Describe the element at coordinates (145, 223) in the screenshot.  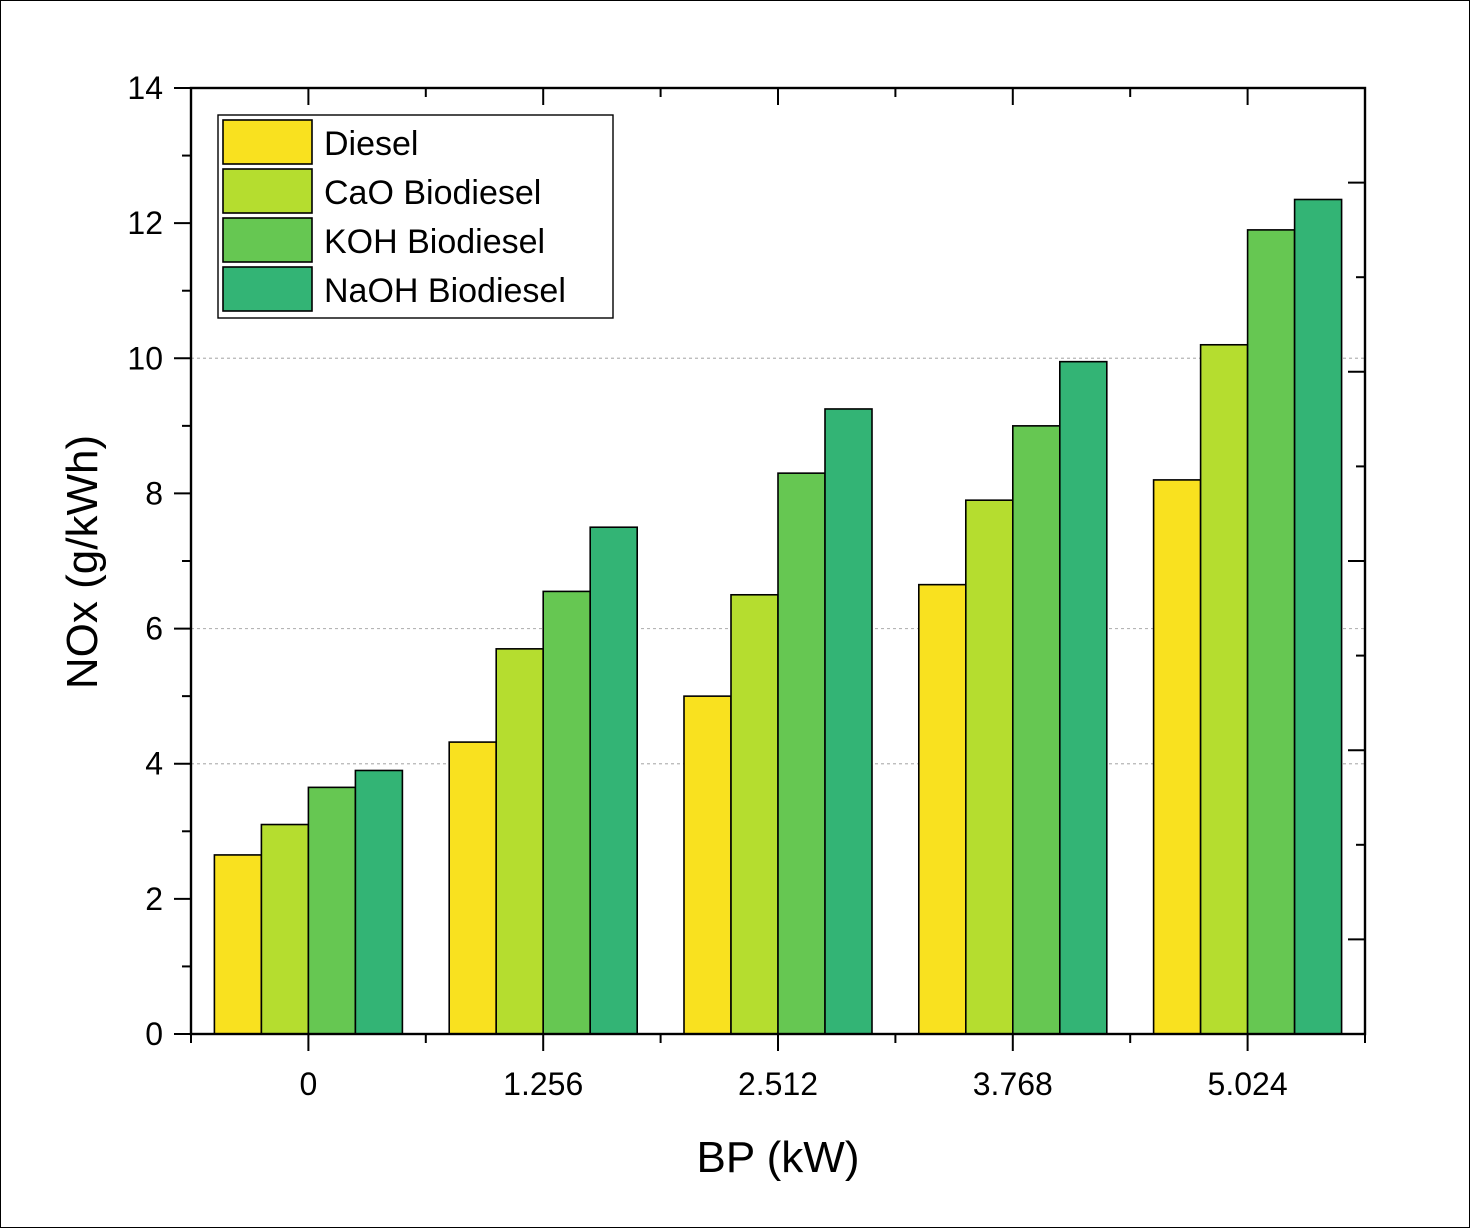
I see `y-tick-label: 12` at that location.